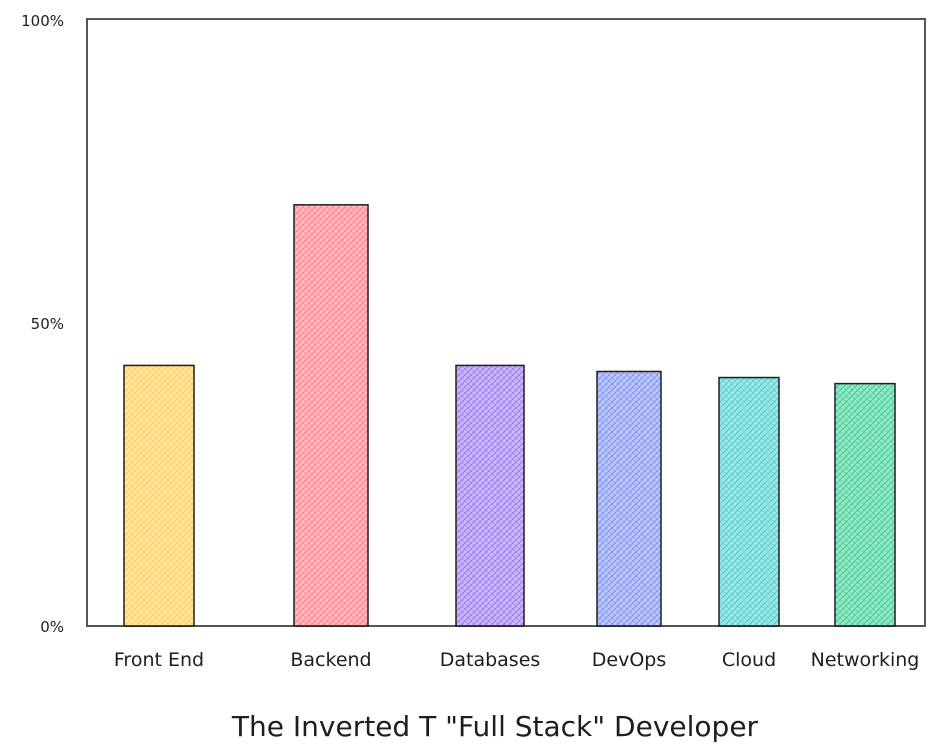  Describe the element at coordinates (629, 498) in the screenshot. I see `bar-devops` at that location.